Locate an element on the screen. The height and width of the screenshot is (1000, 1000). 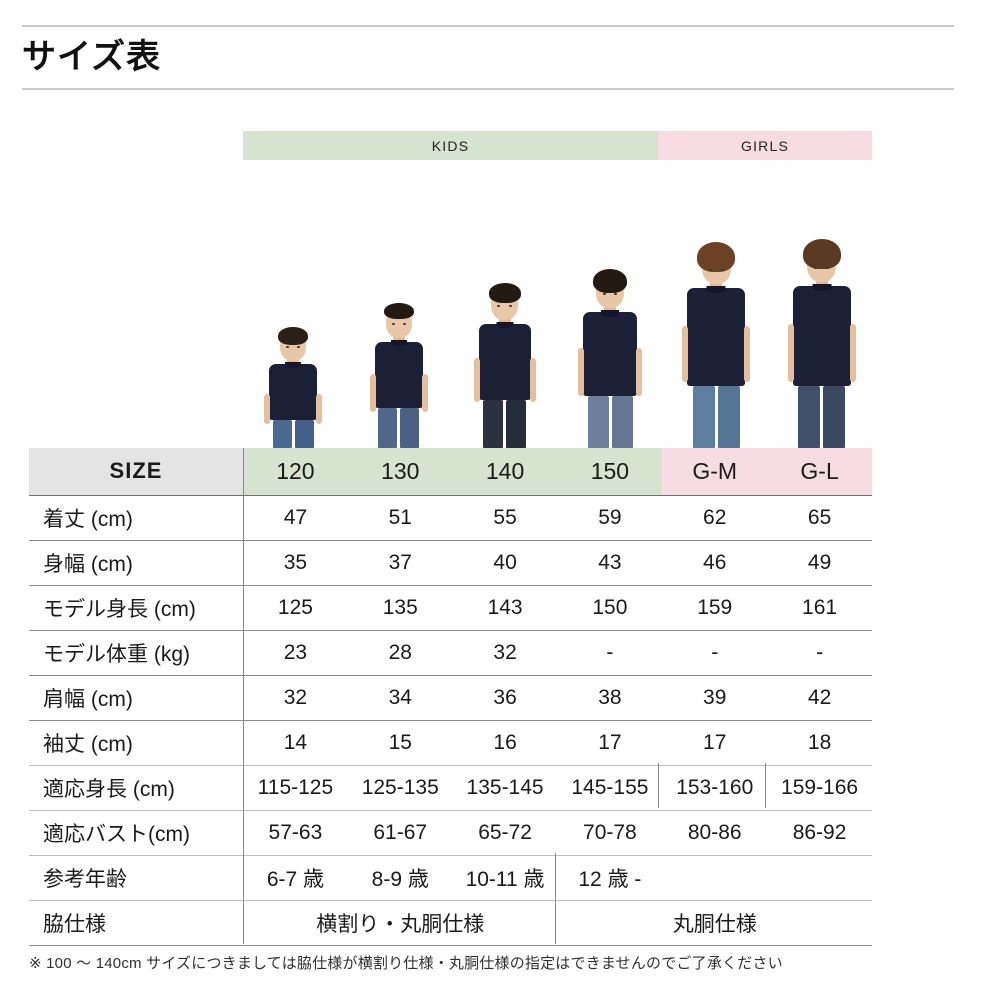
header-cell-size: SIZE is located at coordinates (136, 472).